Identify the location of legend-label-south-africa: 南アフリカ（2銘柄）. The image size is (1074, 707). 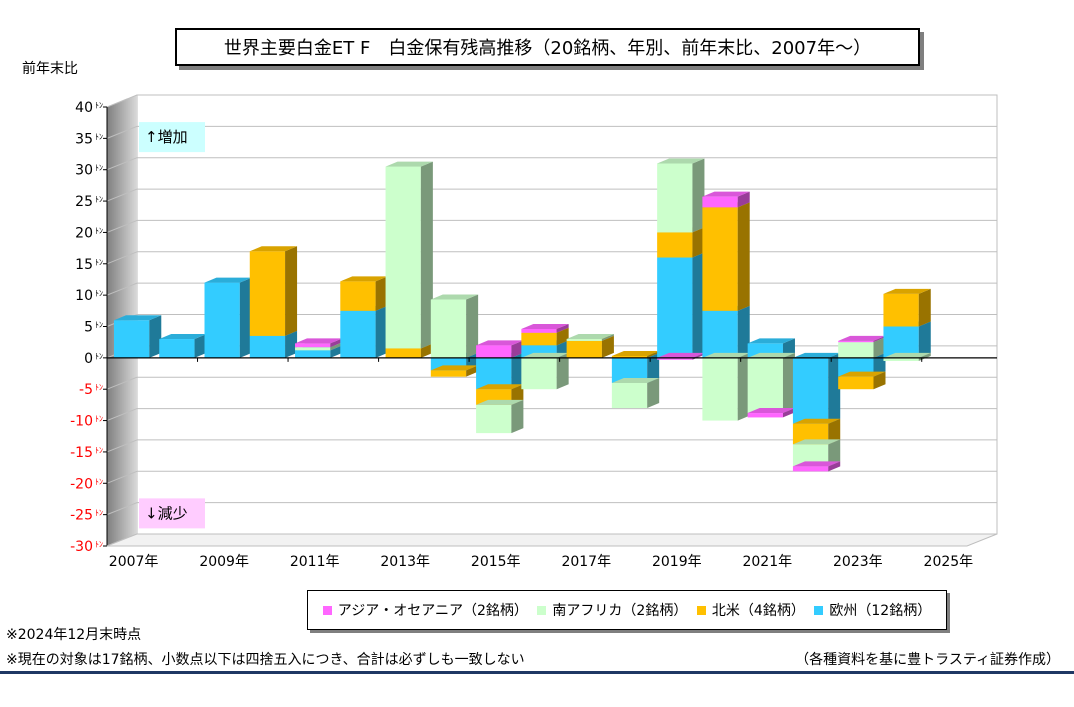
(620, 611).